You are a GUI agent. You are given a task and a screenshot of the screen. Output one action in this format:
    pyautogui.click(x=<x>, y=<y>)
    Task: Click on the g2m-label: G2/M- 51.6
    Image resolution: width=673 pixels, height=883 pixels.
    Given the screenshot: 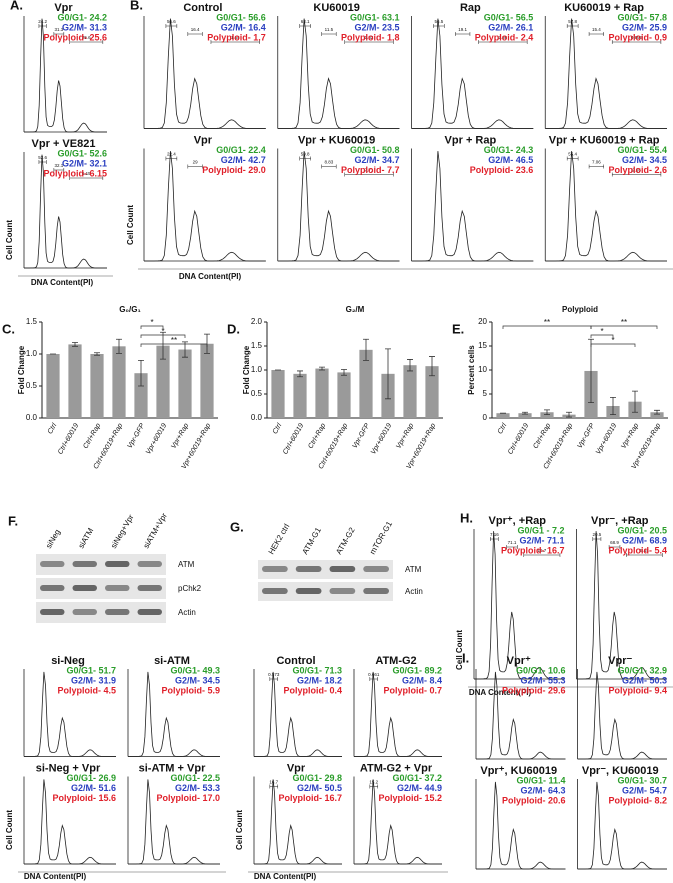 What is the action you would take?
    pyautogui.click(x=93, y=788)
    